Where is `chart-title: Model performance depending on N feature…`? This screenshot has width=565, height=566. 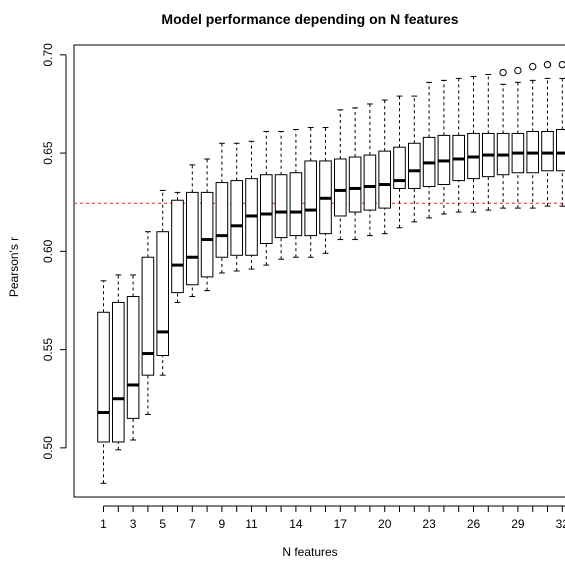
chart-title: Model performance depending on N feature… is located at coordinates (309, 19).